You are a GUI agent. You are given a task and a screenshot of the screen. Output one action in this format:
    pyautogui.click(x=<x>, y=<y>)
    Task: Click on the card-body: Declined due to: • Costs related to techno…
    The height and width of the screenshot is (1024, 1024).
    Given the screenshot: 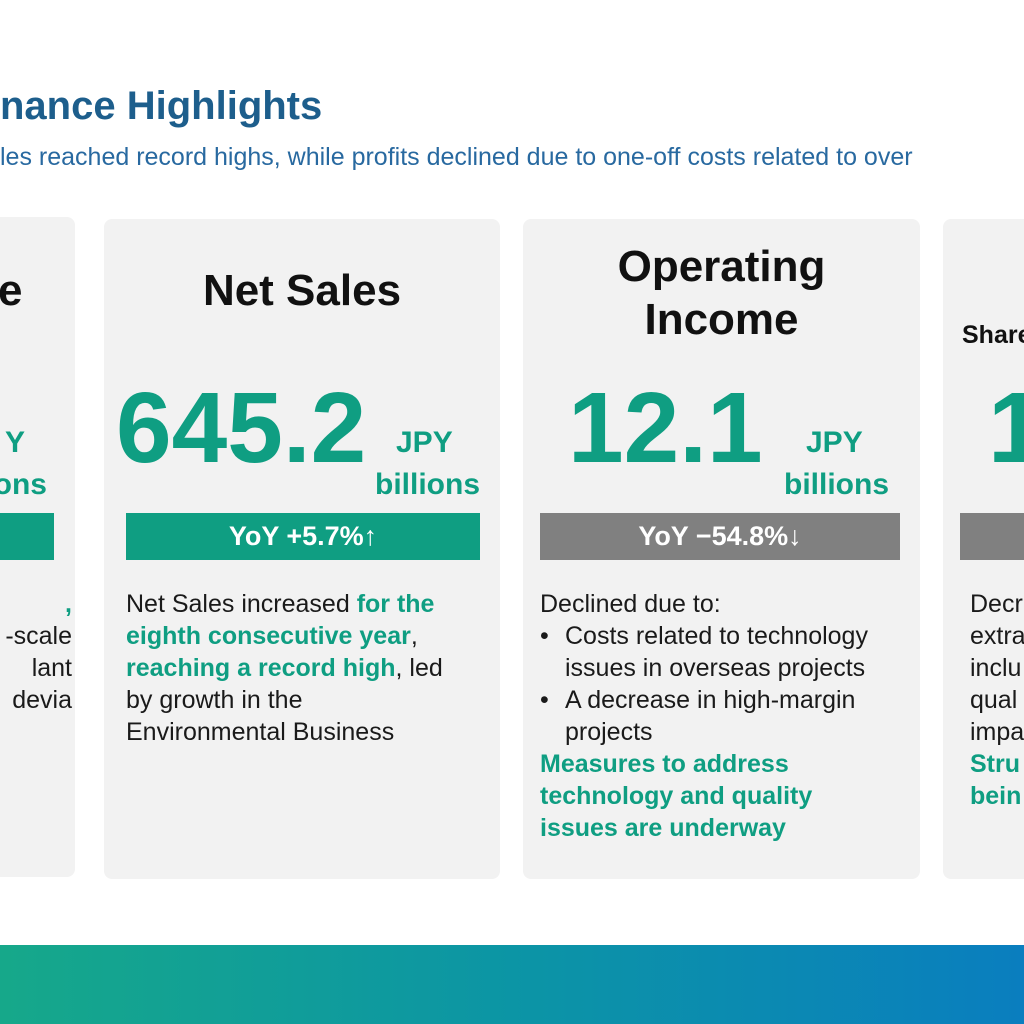 What is the action you would take?
    pyautogui.click(x=704, y=716)
    